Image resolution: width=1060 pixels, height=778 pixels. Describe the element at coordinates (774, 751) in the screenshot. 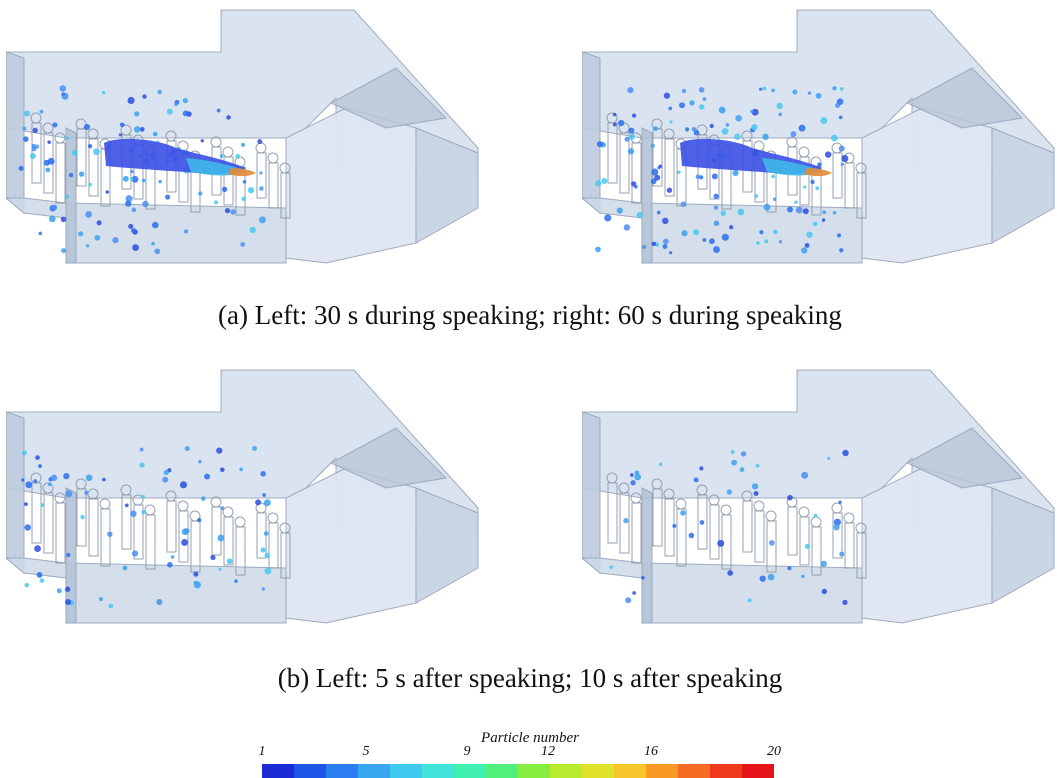

I see `colorbar-tick-label: 20` at that location.